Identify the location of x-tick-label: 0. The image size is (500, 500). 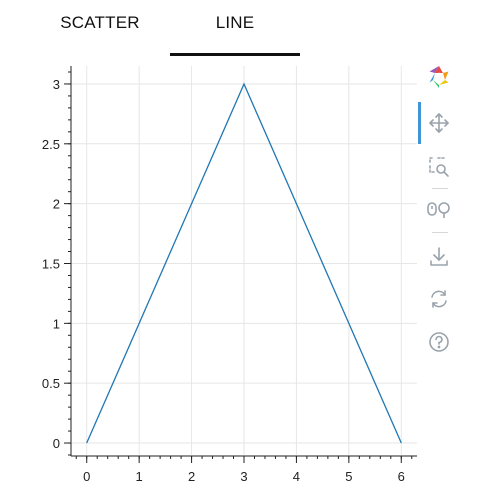
(86, 476).